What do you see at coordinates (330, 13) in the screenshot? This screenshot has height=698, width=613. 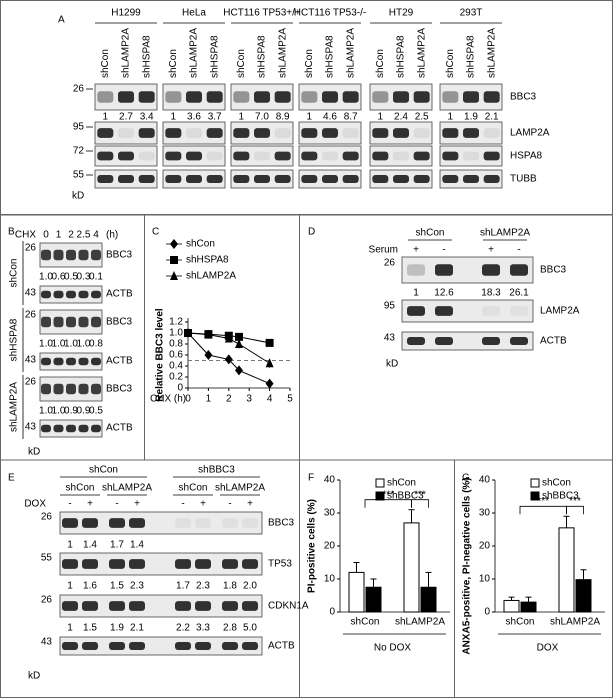 I see `cell-line-label: HCT116 TP53-/-` at bounding box center [330, 13].